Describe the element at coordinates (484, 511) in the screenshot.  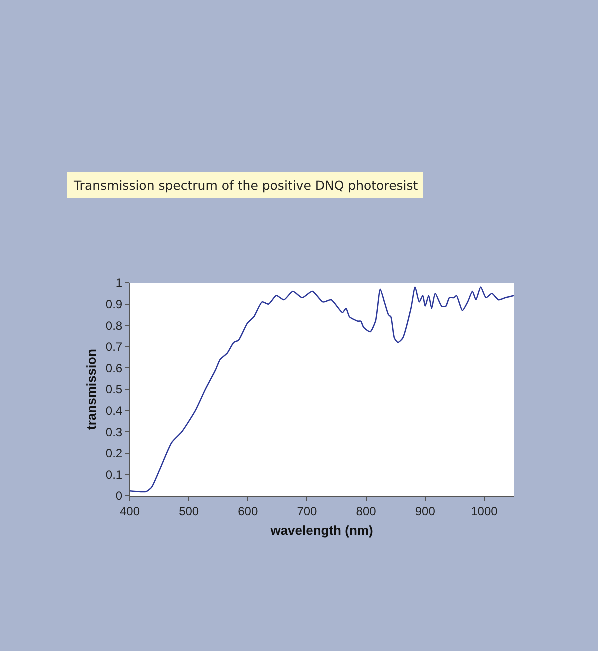
I see `x-tick-label: 1000` at that location.